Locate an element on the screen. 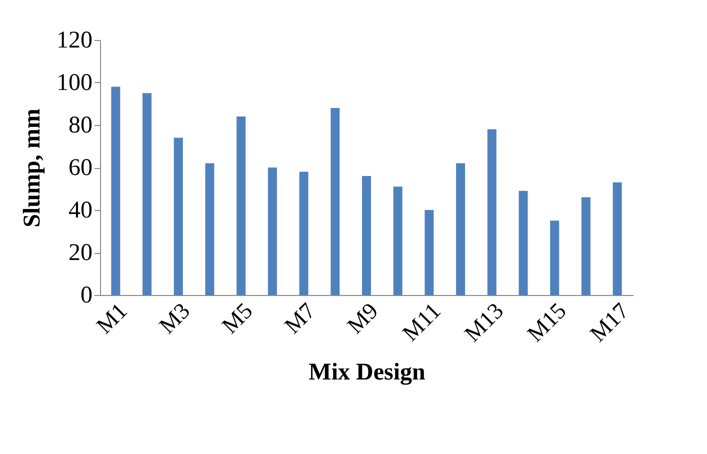  x-tick-label: M13 is located at coordinates (484, 322).